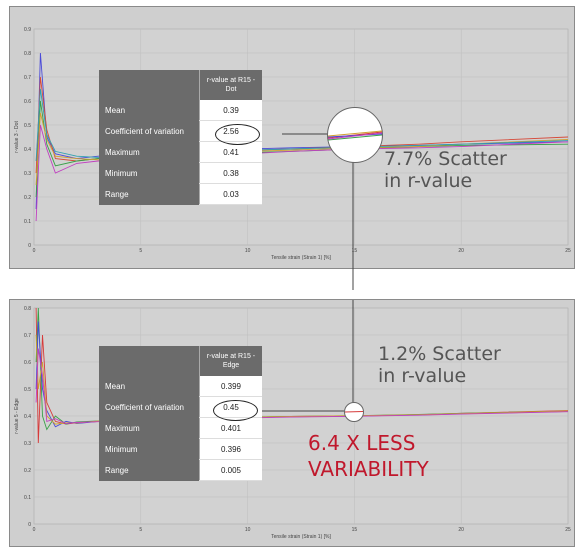 This screenshot has width=588, height=547. What do you see at coordinates (180, 194) in the screenshot?
I see `table-row: Range 0.03` at bounding box center [180, 194].